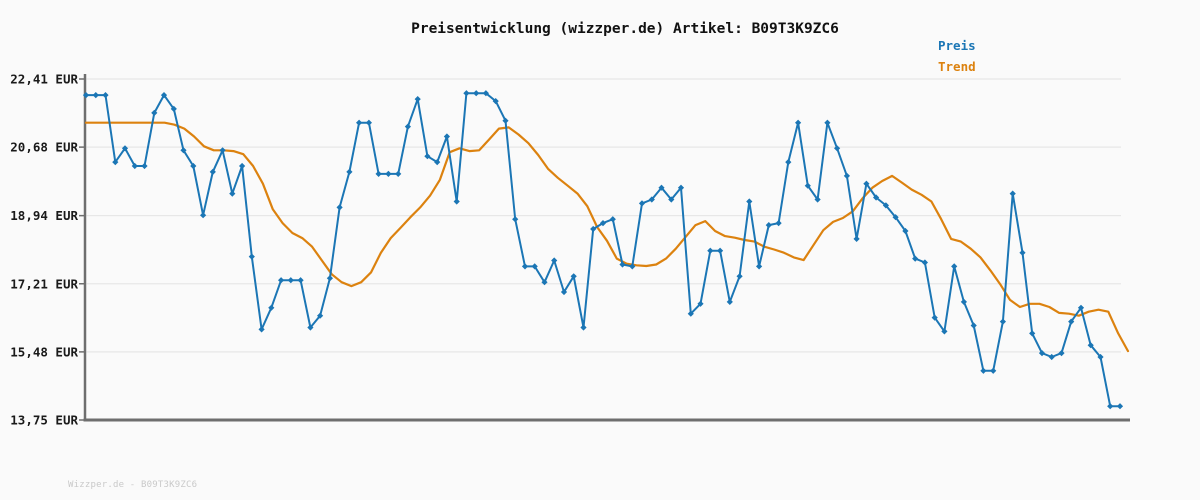 This screenshot has height=500, width=1200. What do you see at coordinates (44, 351) in the screenshot?
I see `y-tick-label: 15,48 EUR` at bounding box center [44, 351].